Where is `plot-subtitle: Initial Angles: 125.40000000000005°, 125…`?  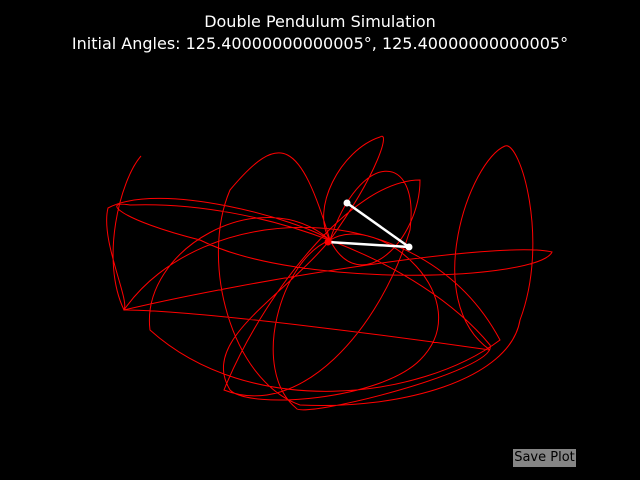 plot-subtitle: Initial Angles: 125.40000000000005°, 125… is located at coordinates (320, 43).